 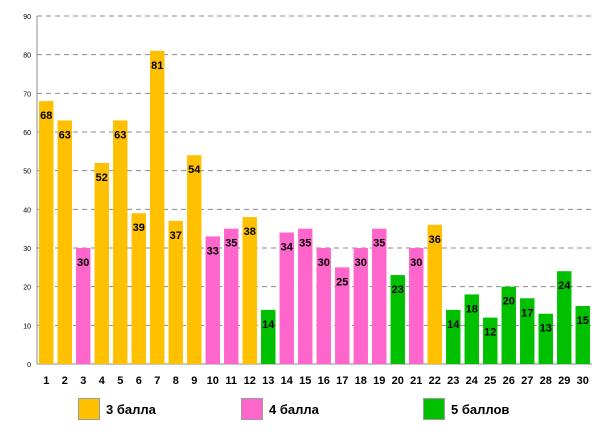 What do you see at coordinates (27, 326) in the screenshot?
I see `y-tick-label-10: 10` at bounding box center [27, 326].